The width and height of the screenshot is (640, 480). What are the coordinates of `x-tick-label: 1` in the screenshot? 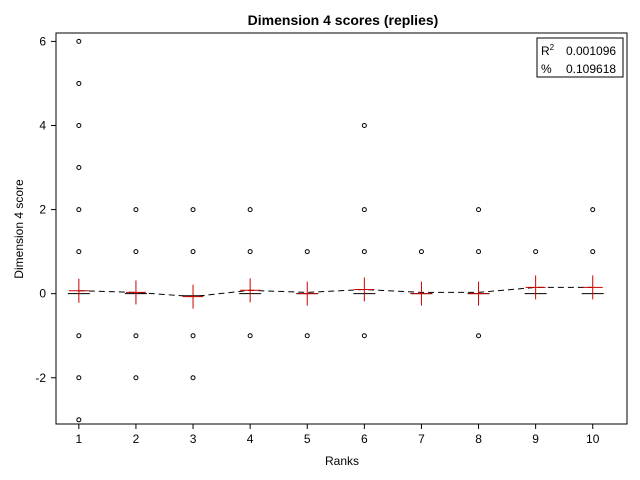 It's located at (78, 439).